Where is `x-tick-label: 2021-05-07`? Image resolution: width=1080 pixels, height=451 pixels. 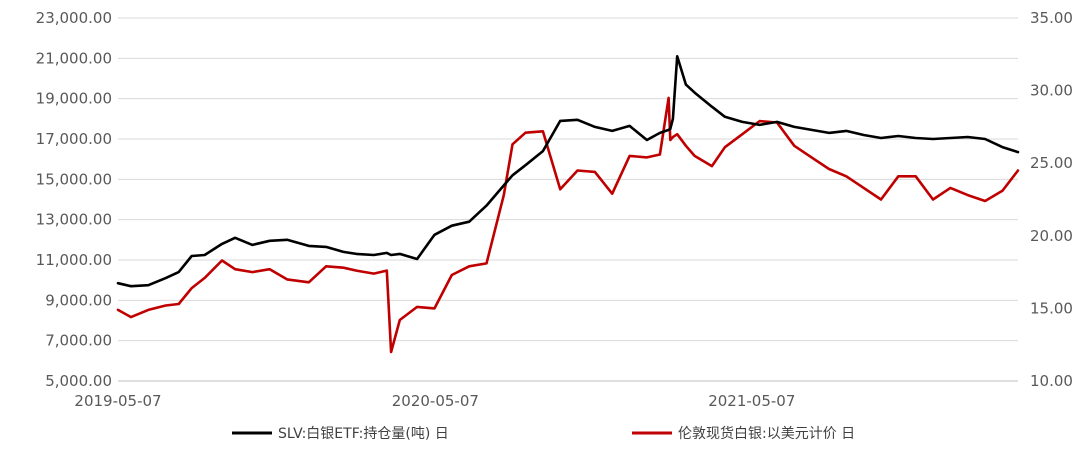 x-tick-label: 2021-05-07 is located at coordinates (751, 401).